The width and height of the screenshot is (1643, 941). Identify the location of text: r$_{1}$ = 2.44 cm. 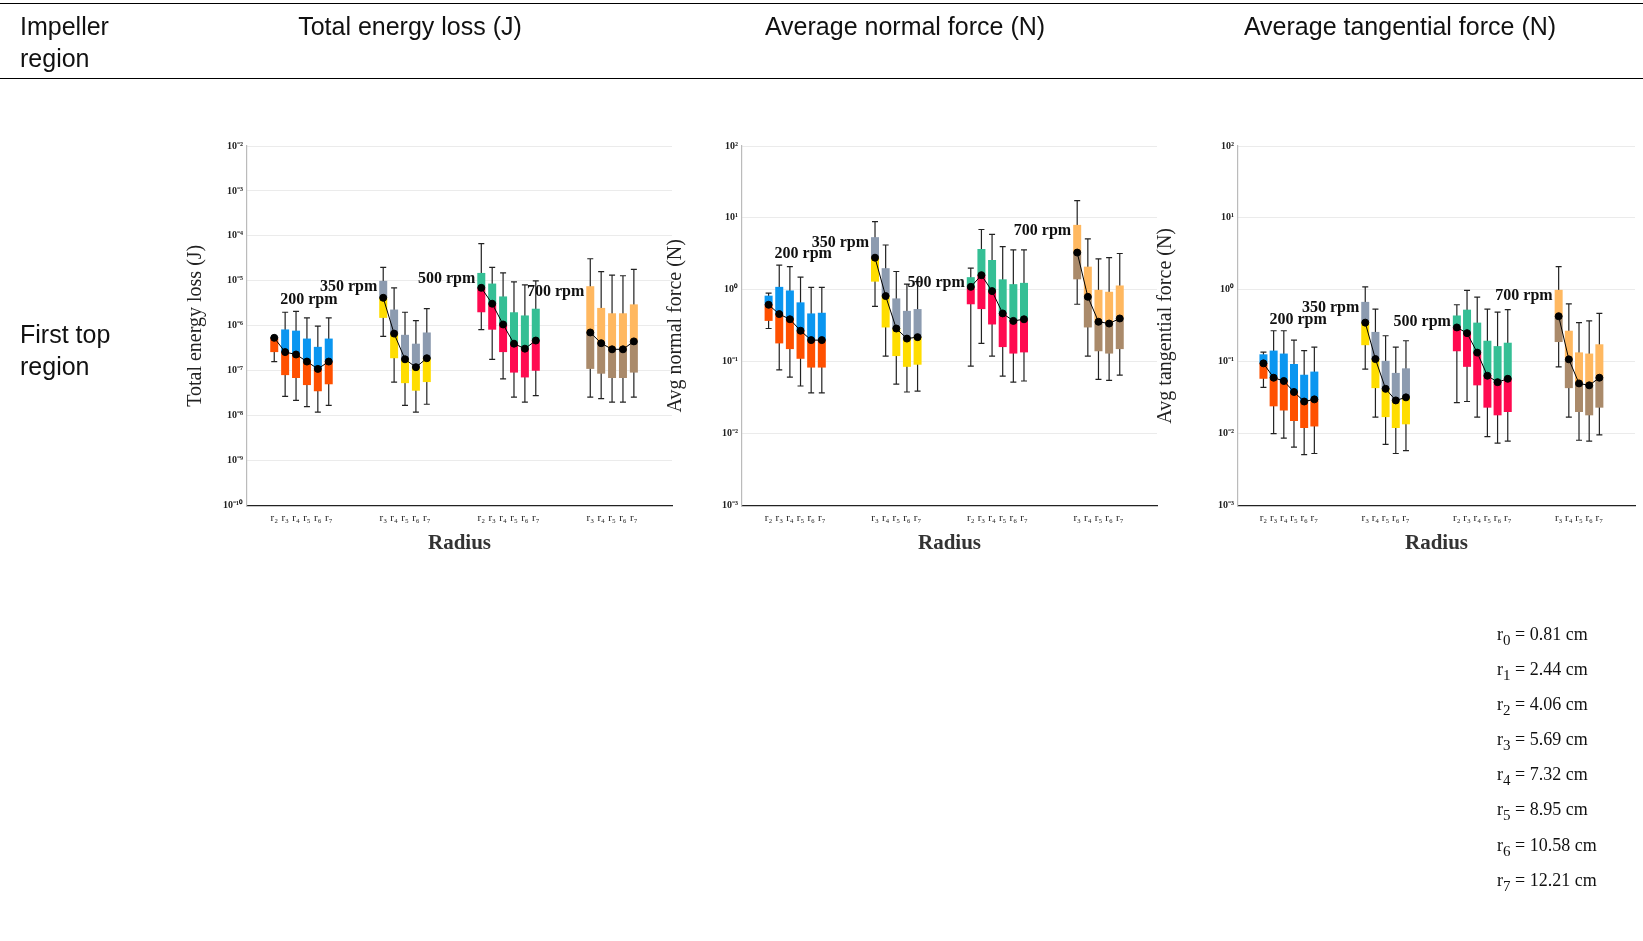
(1542, 671).